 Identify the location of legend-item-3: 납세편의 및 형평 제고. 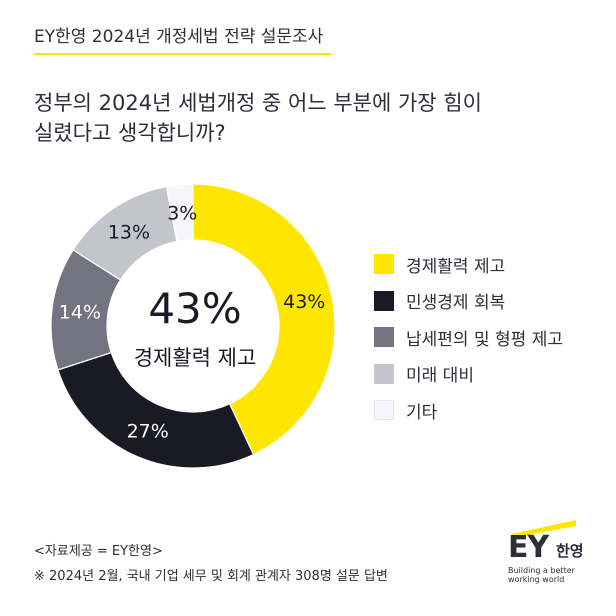
(468, 337).